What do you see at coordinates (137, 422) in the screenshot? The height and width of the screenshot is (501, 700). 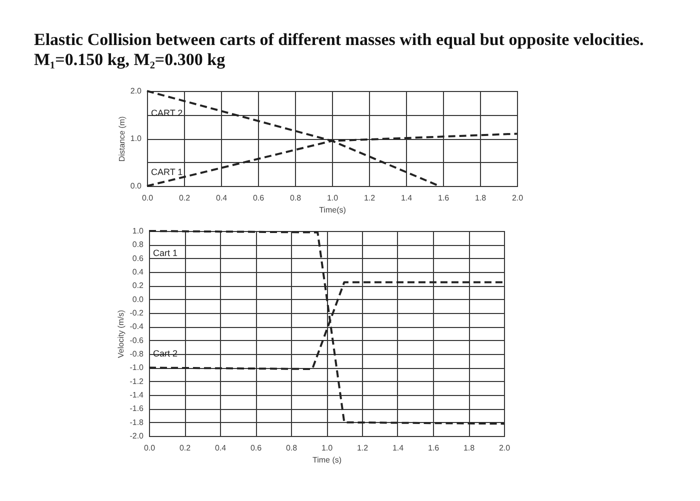 I see `y-tick-label: -1.8` at bounding box center [137, 422].